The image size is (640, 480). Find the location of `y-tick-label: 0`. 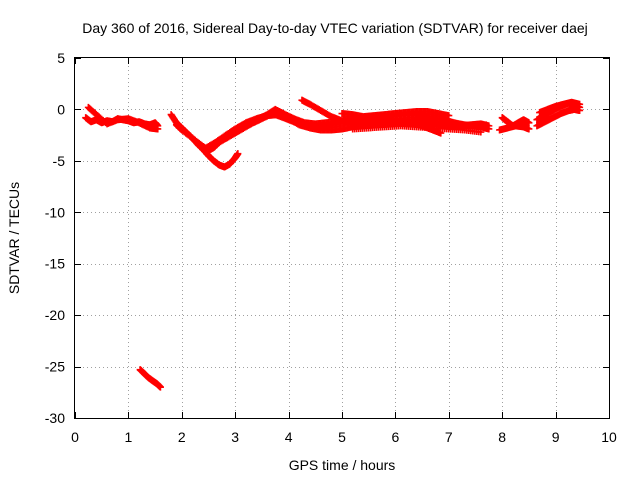

y-tick-label: 0 is located at coordinates (61, 109).